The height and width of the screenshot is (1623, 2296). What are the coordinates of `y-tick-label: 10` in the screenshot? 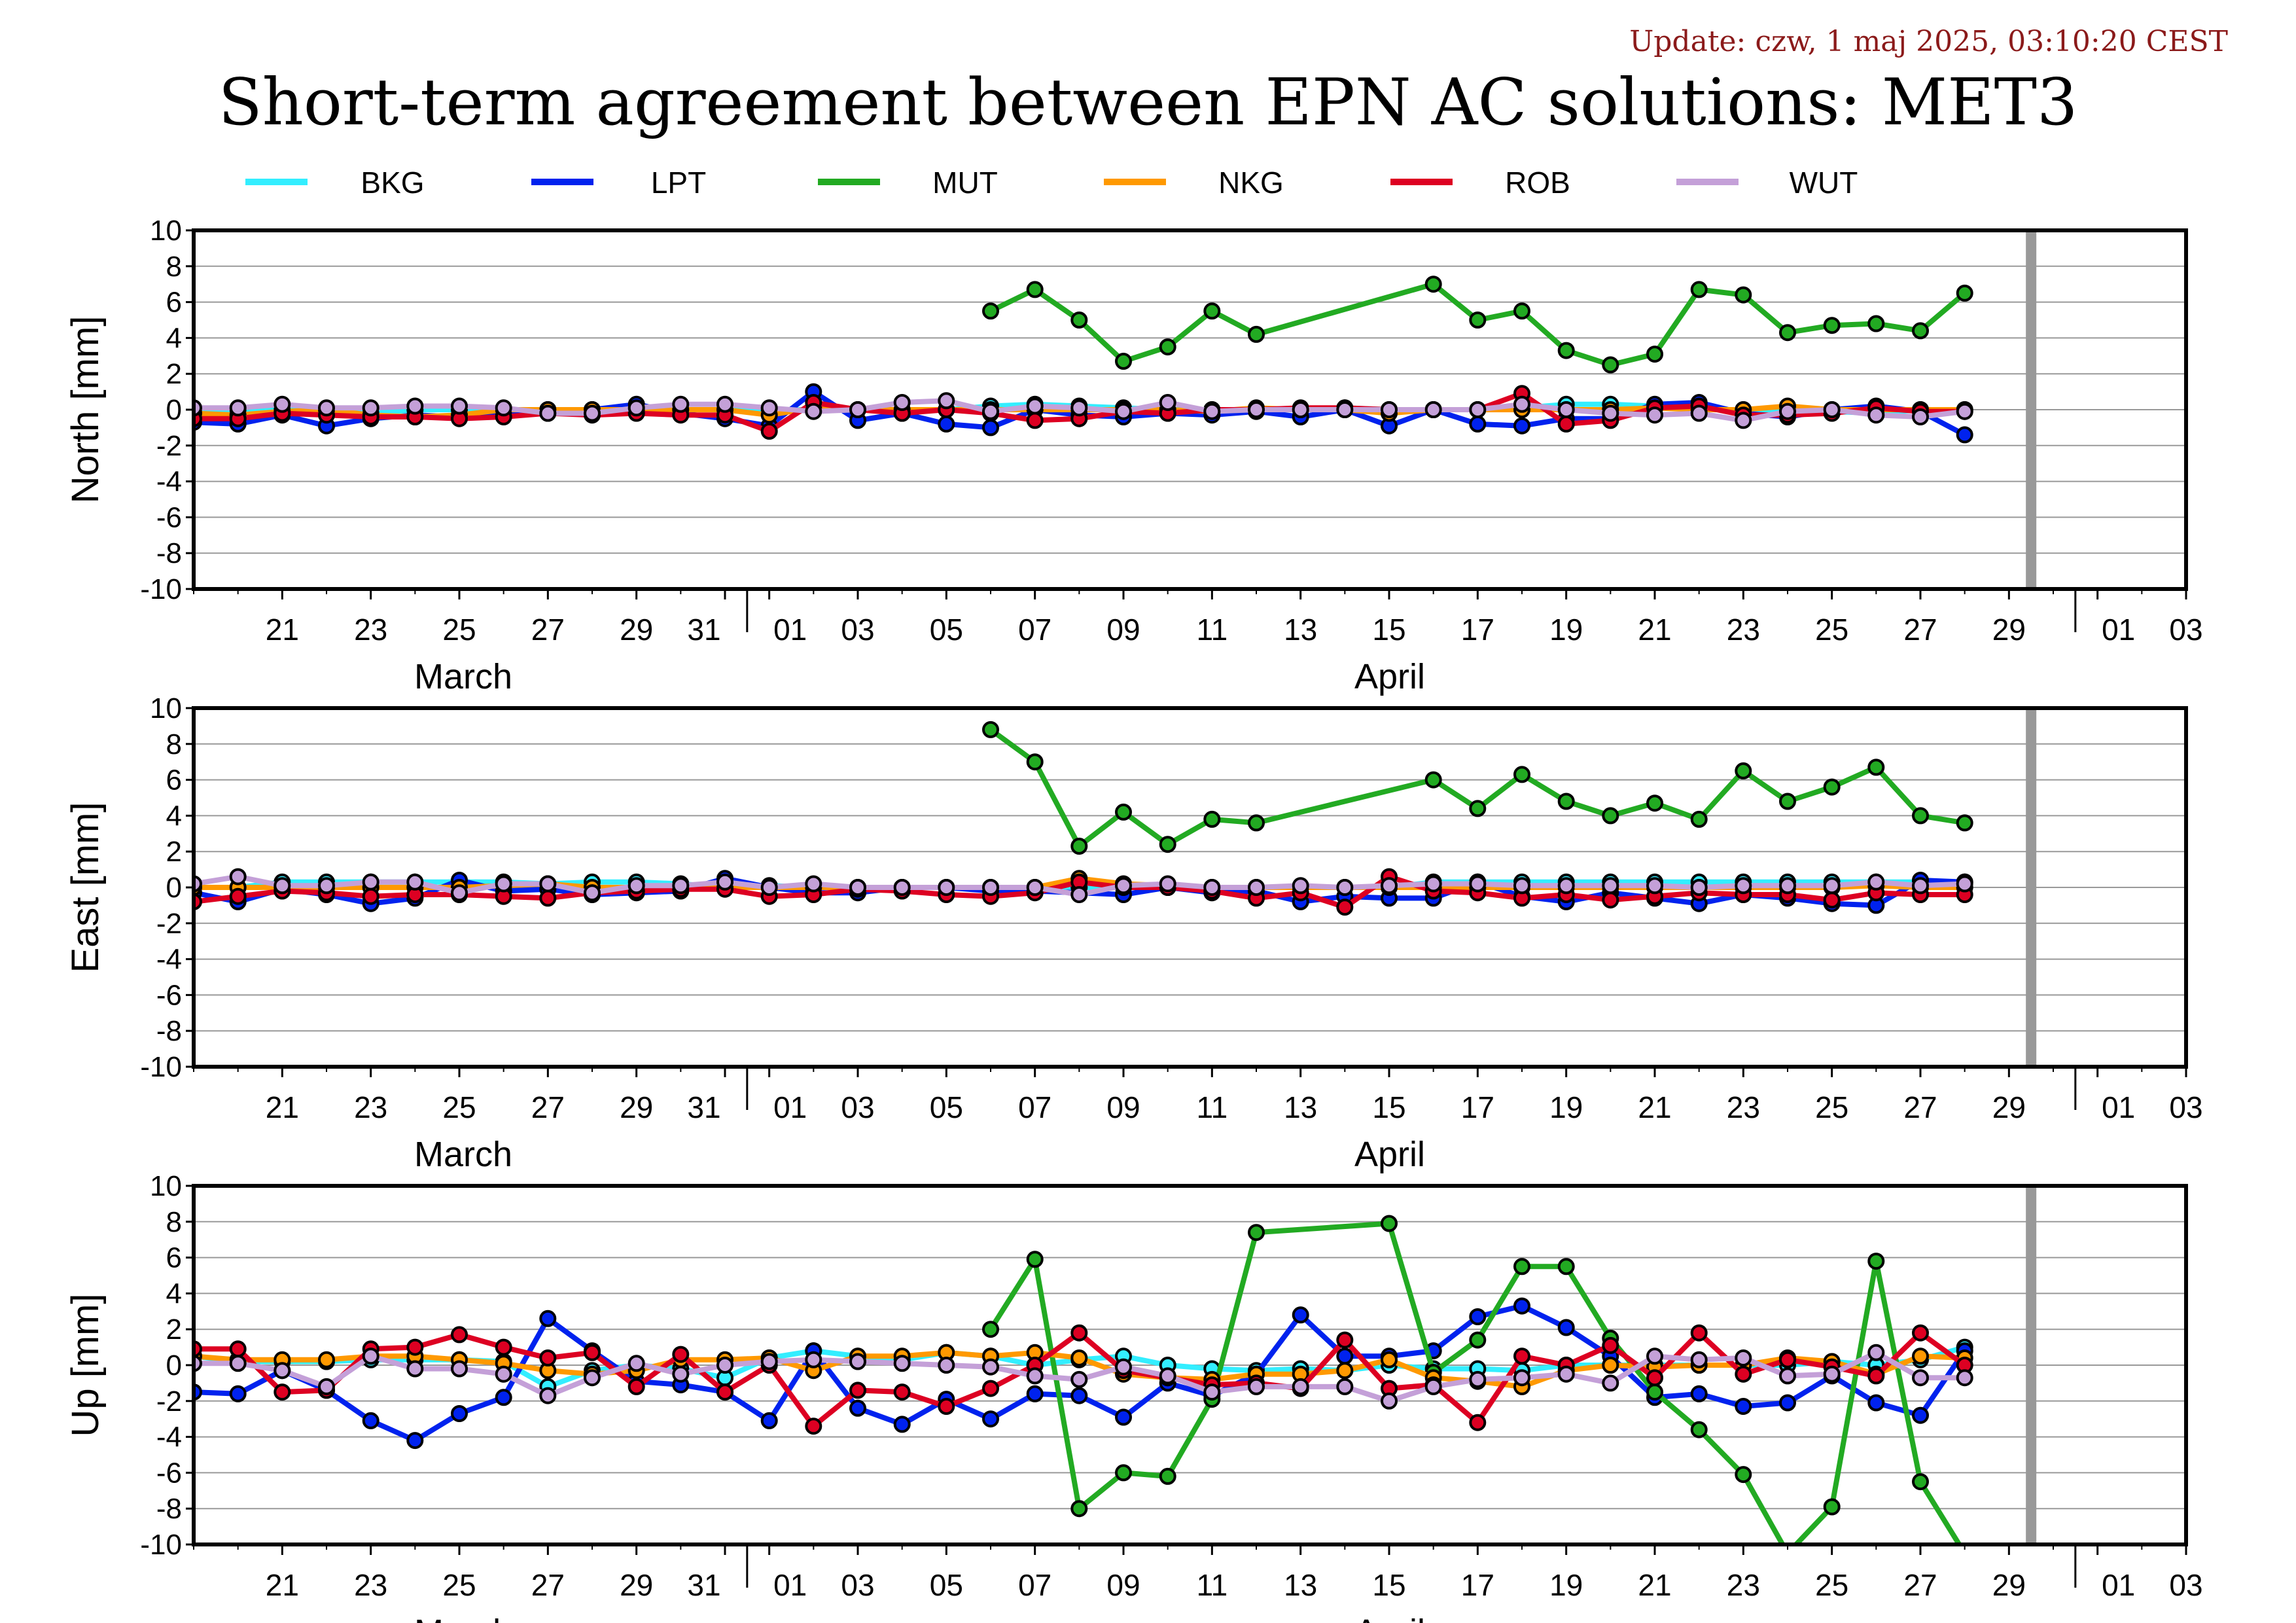 It's located at (166, 708).